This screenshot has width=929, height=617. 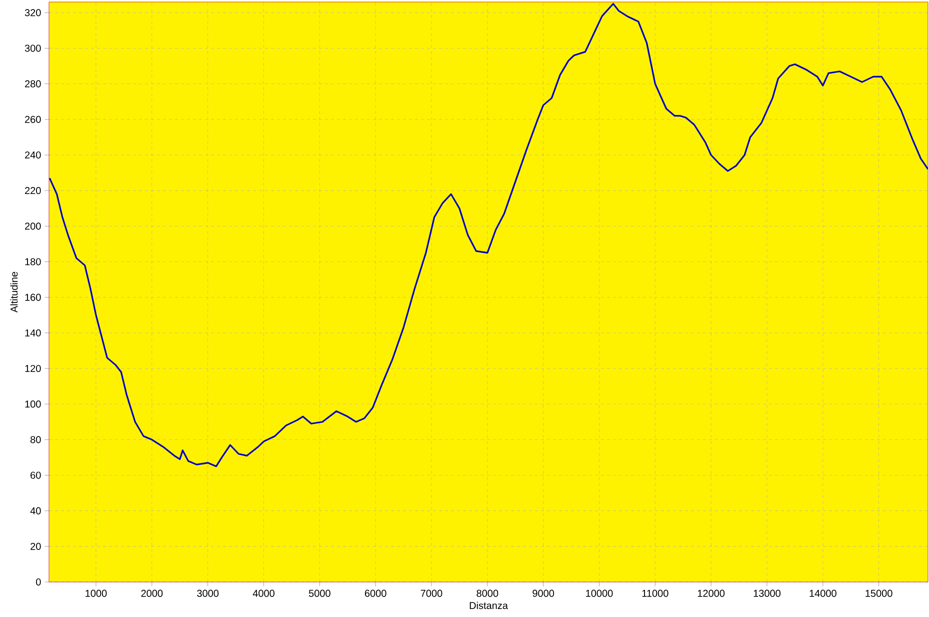 What do you see at coordinates (32, 48) in the screenshot?
I see `y-tick-label: 300` at bounding box center [32, 48].